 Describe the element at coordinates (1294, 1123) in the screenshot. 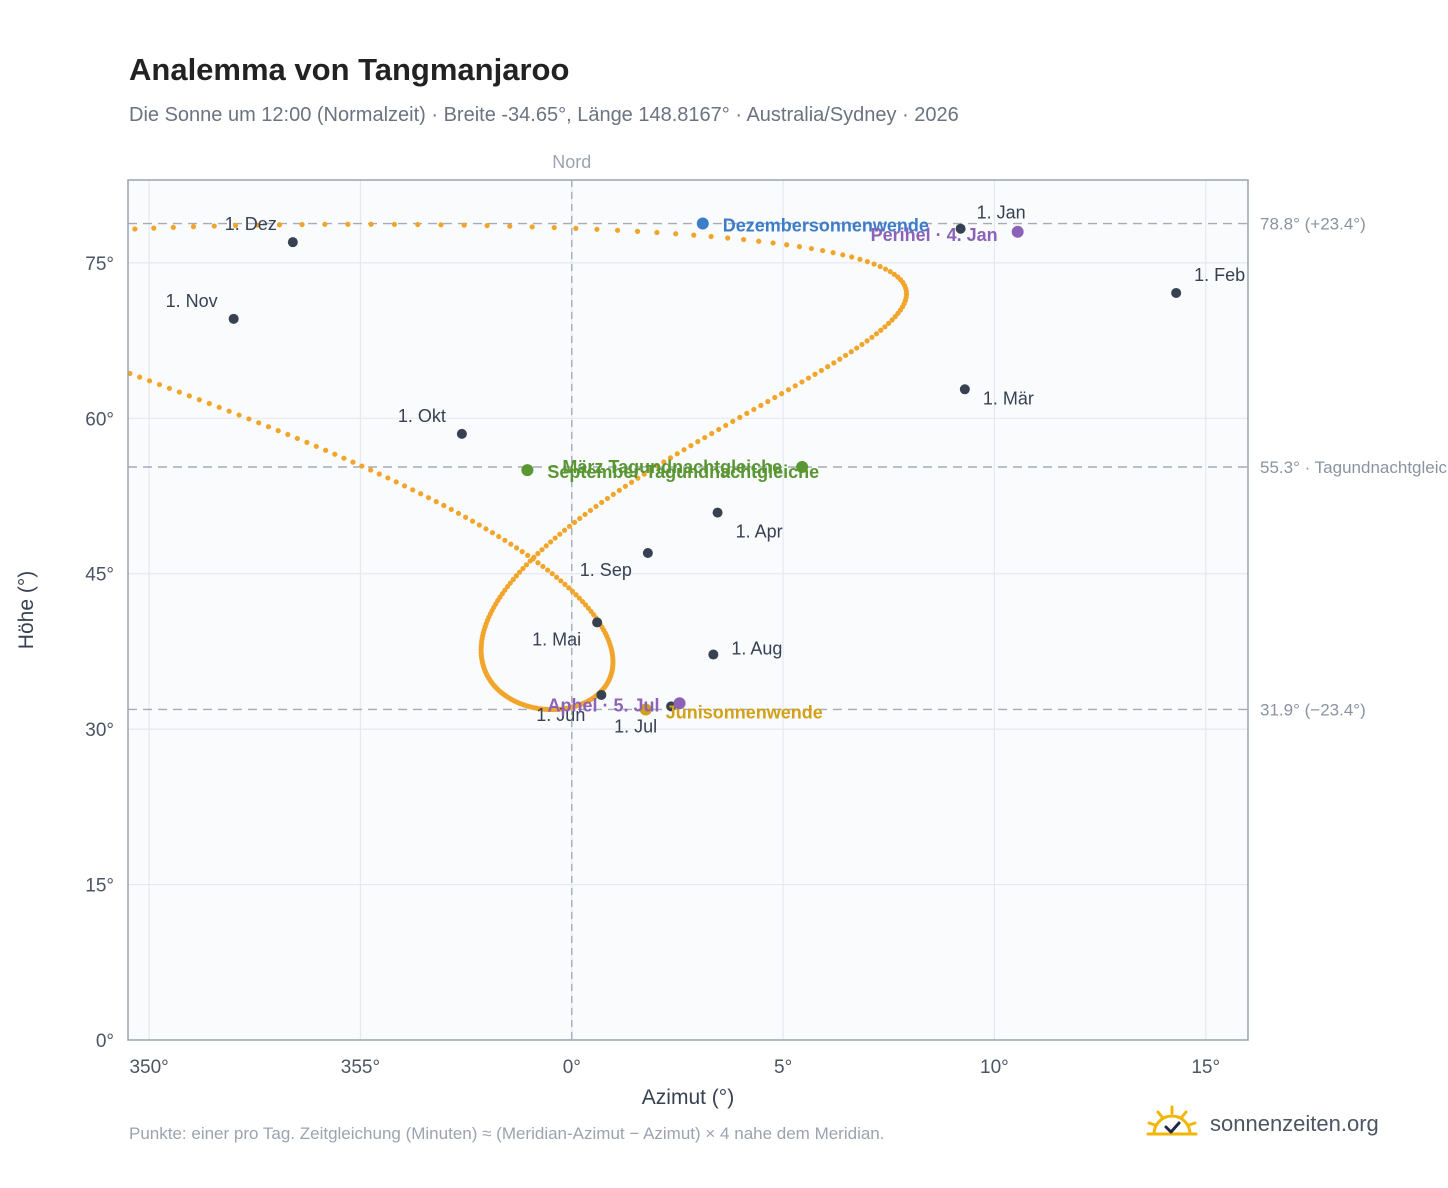

I see `brand-name: sonnenzeiten.org` at that location.